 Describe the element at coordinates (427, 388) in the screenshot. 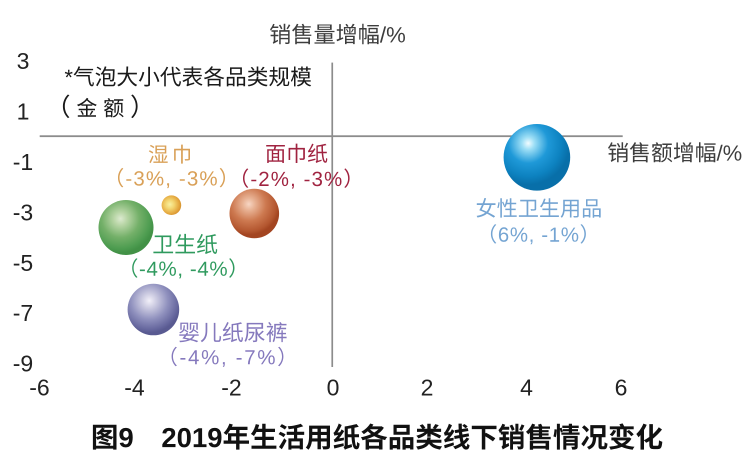

I see `svg-text: 2` at that location.